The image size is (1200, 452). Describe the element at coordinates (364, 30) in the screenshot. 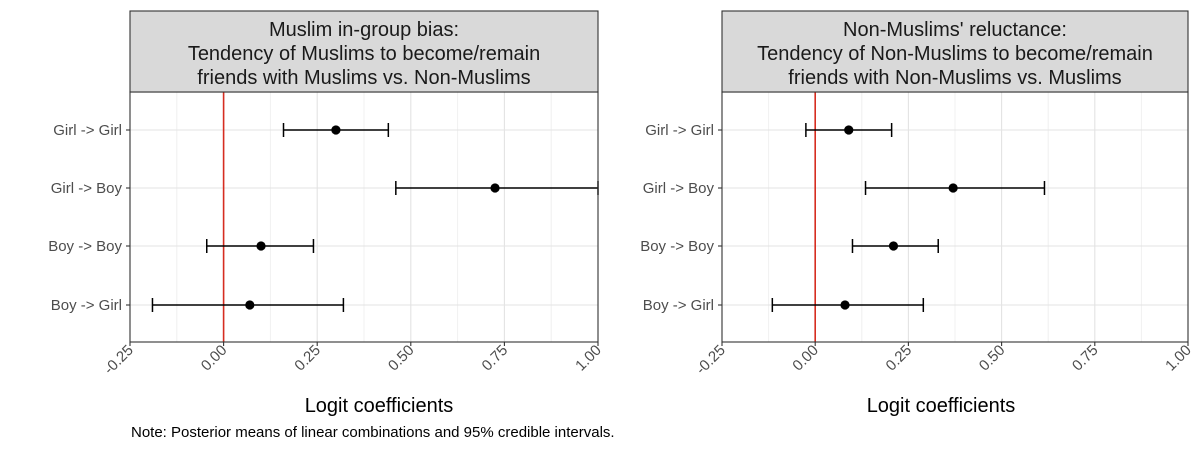

I see `facet-title-line: Muslim in-group bias:` at that location.